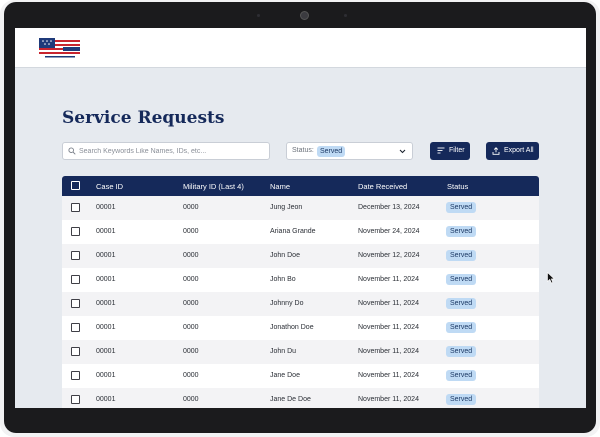 The image size is (600, 437). What do you see at coordinates (143, 118) in the screenshot?
I see `page-title: Service Requests` at bounding box center [143, 118].